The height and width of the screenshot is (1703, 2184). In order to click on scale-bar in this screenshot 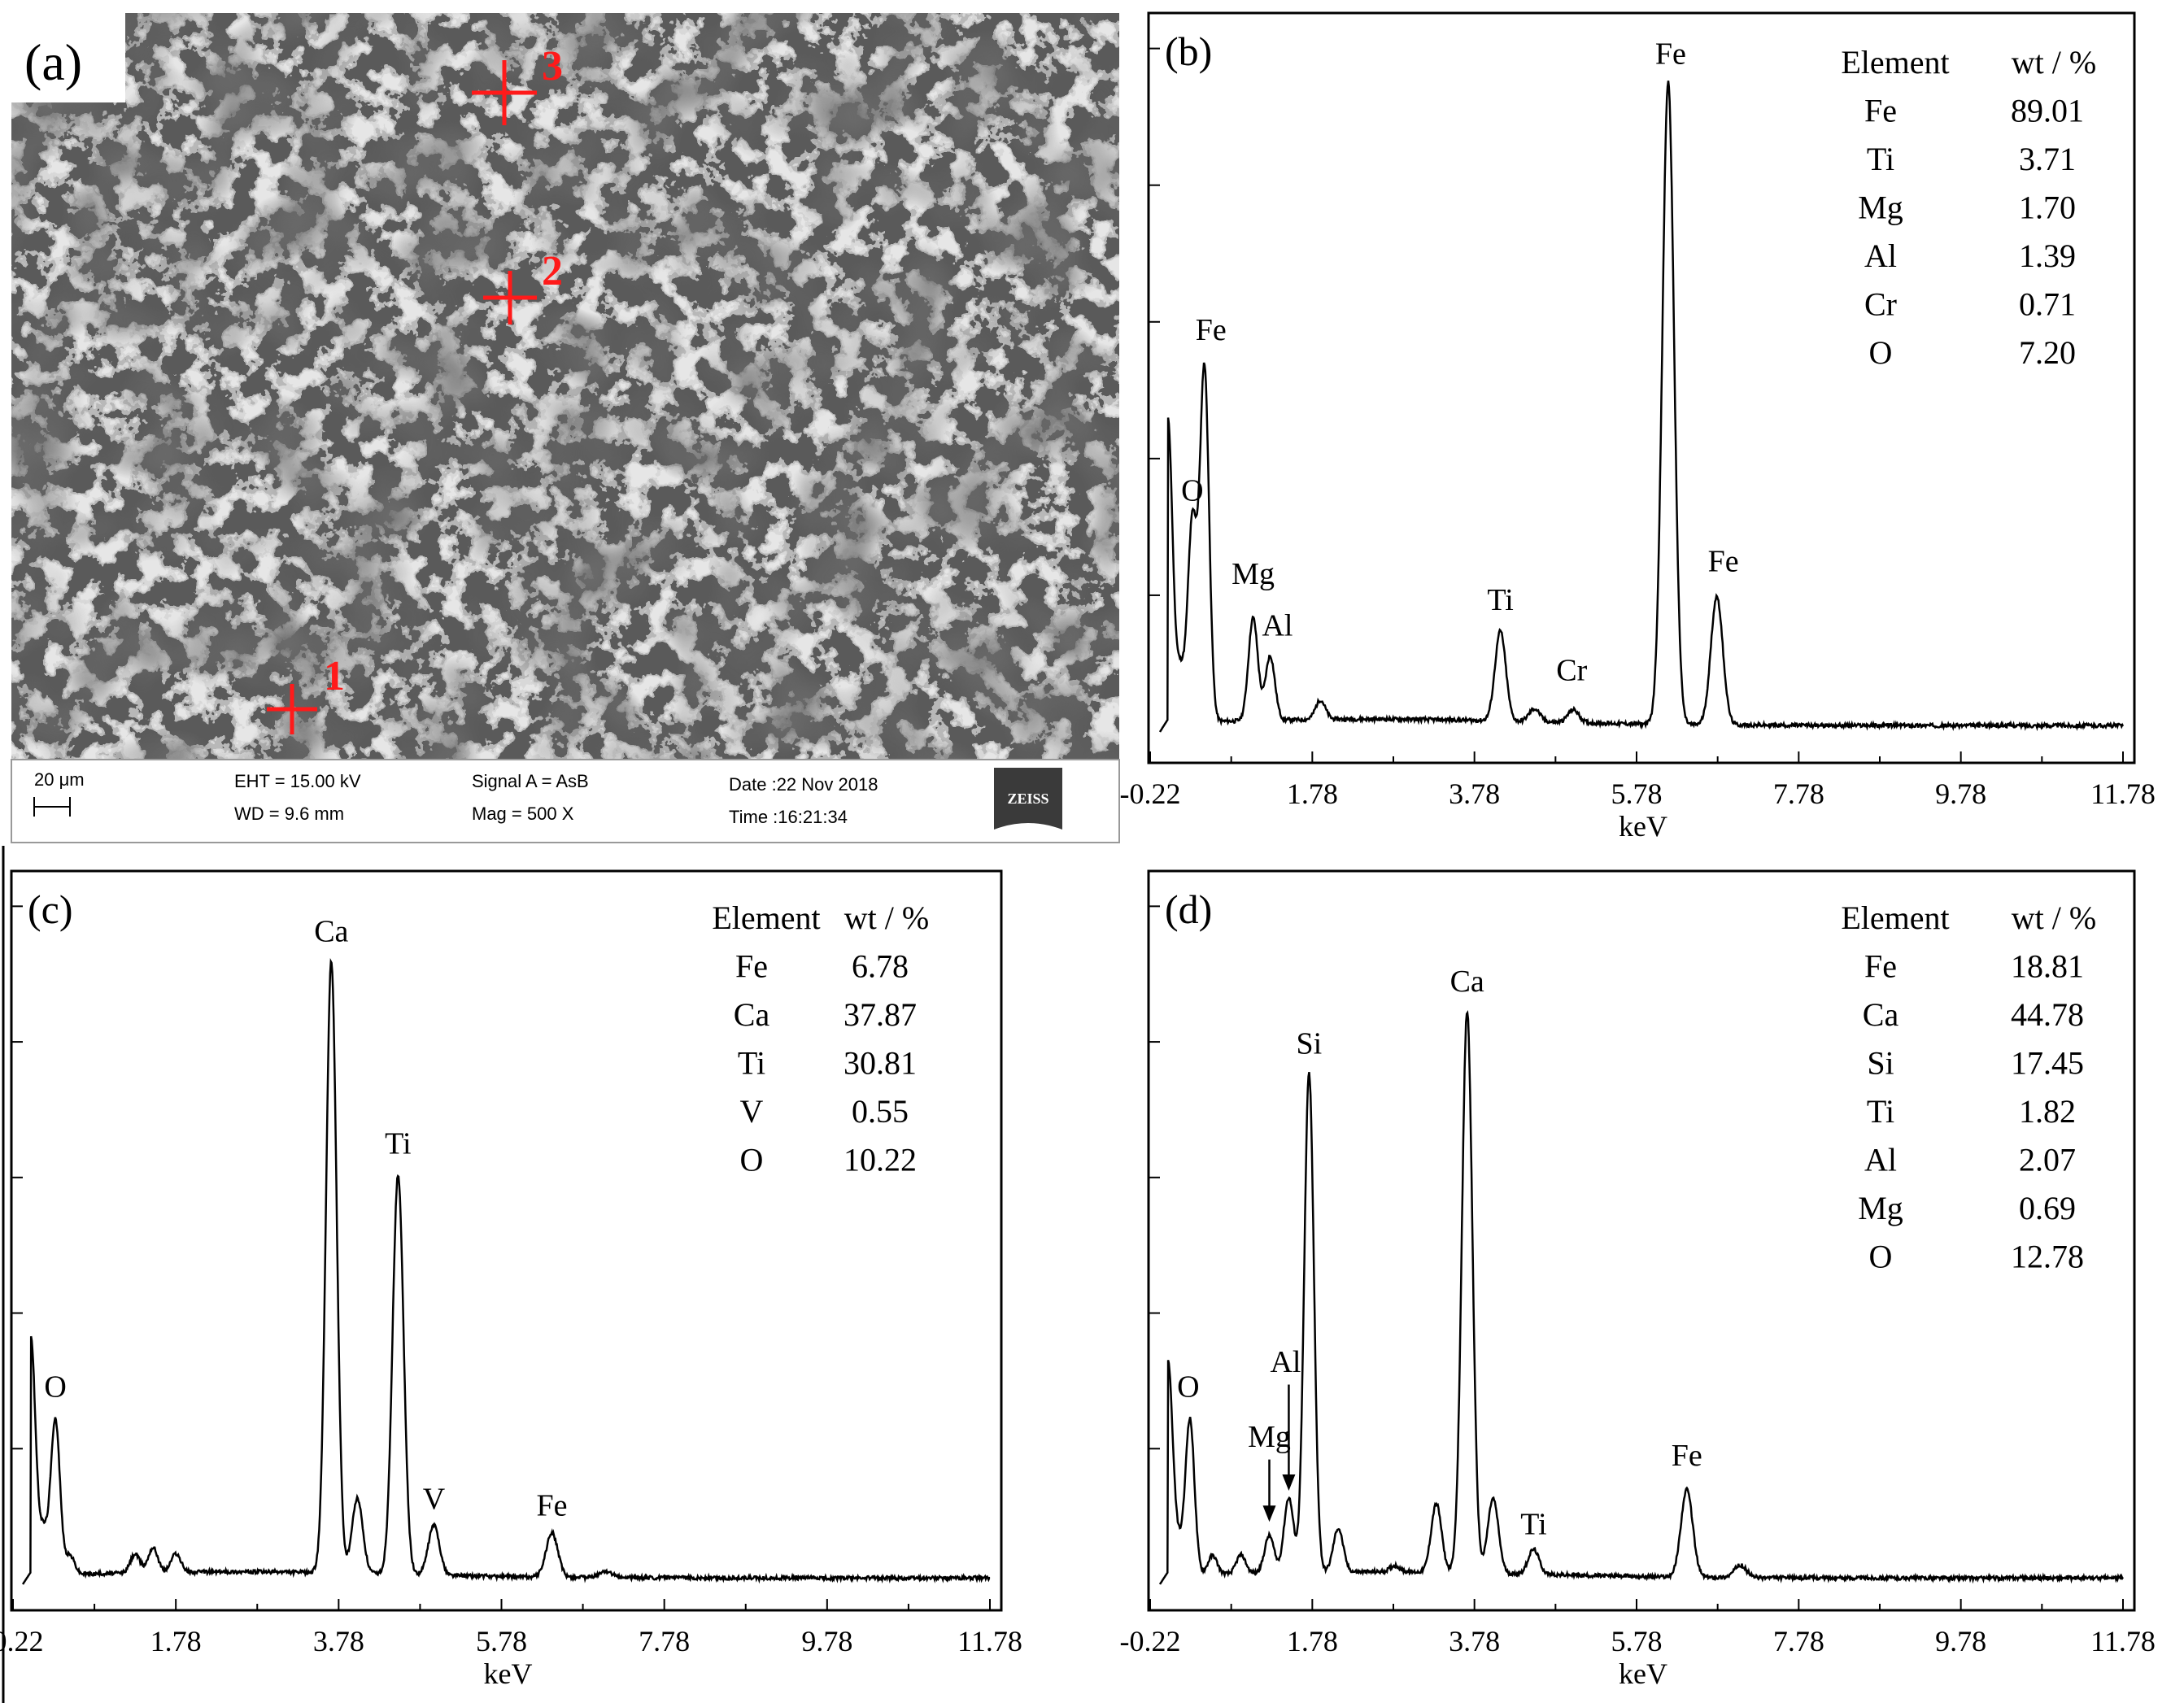, I will do `click(52, 807)`.